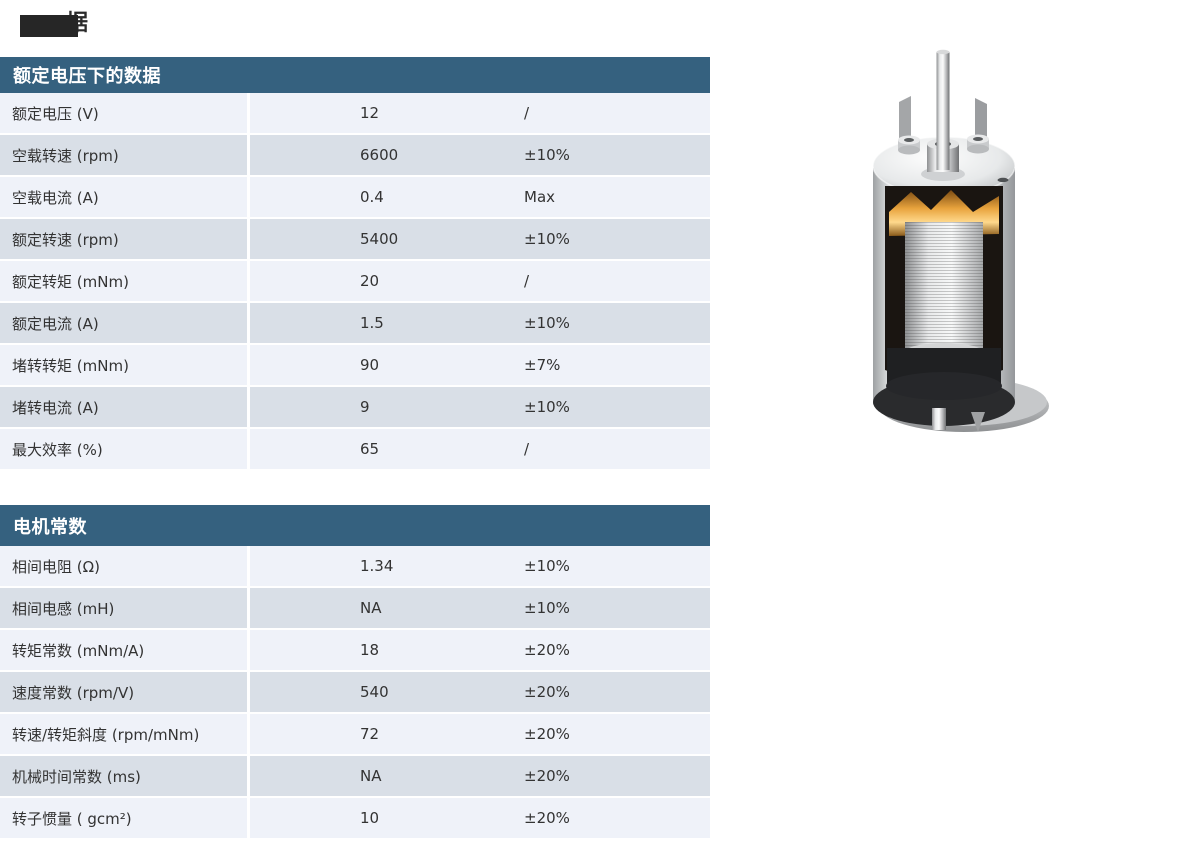 The image size is (1200, 842). Describe the element at coordinates (125, 734) in the screenshot. I see `spec-label: 转速/转矩斜度 (rpm/mNm)` at that location.